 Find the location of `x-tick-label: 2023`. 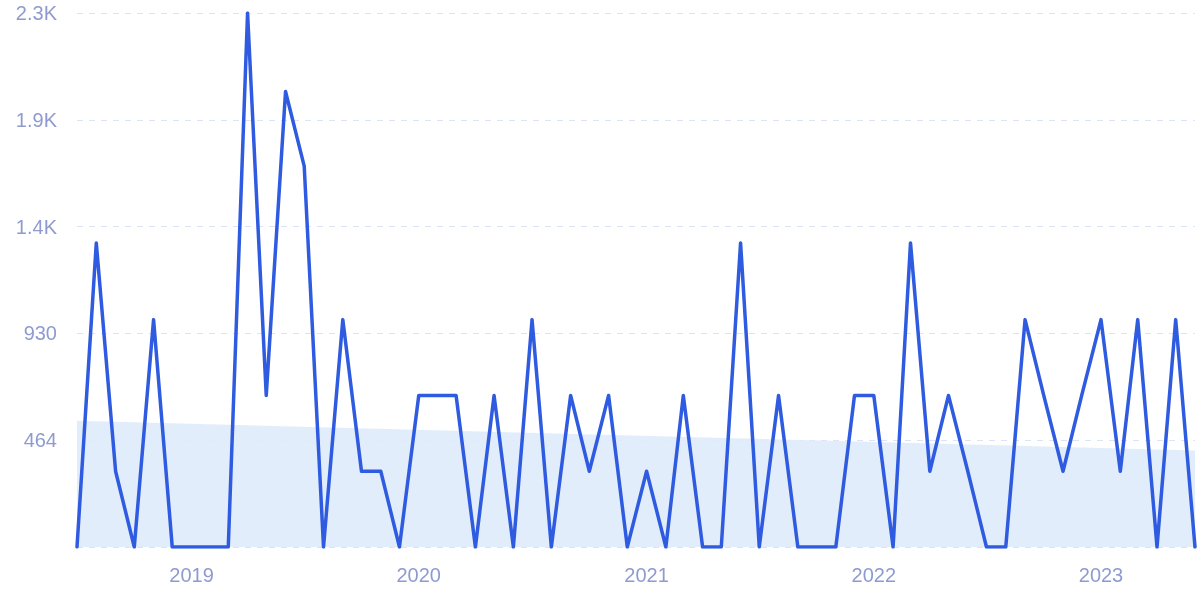

x-tick-label: 2023 is located at coordinates (1101, 575).